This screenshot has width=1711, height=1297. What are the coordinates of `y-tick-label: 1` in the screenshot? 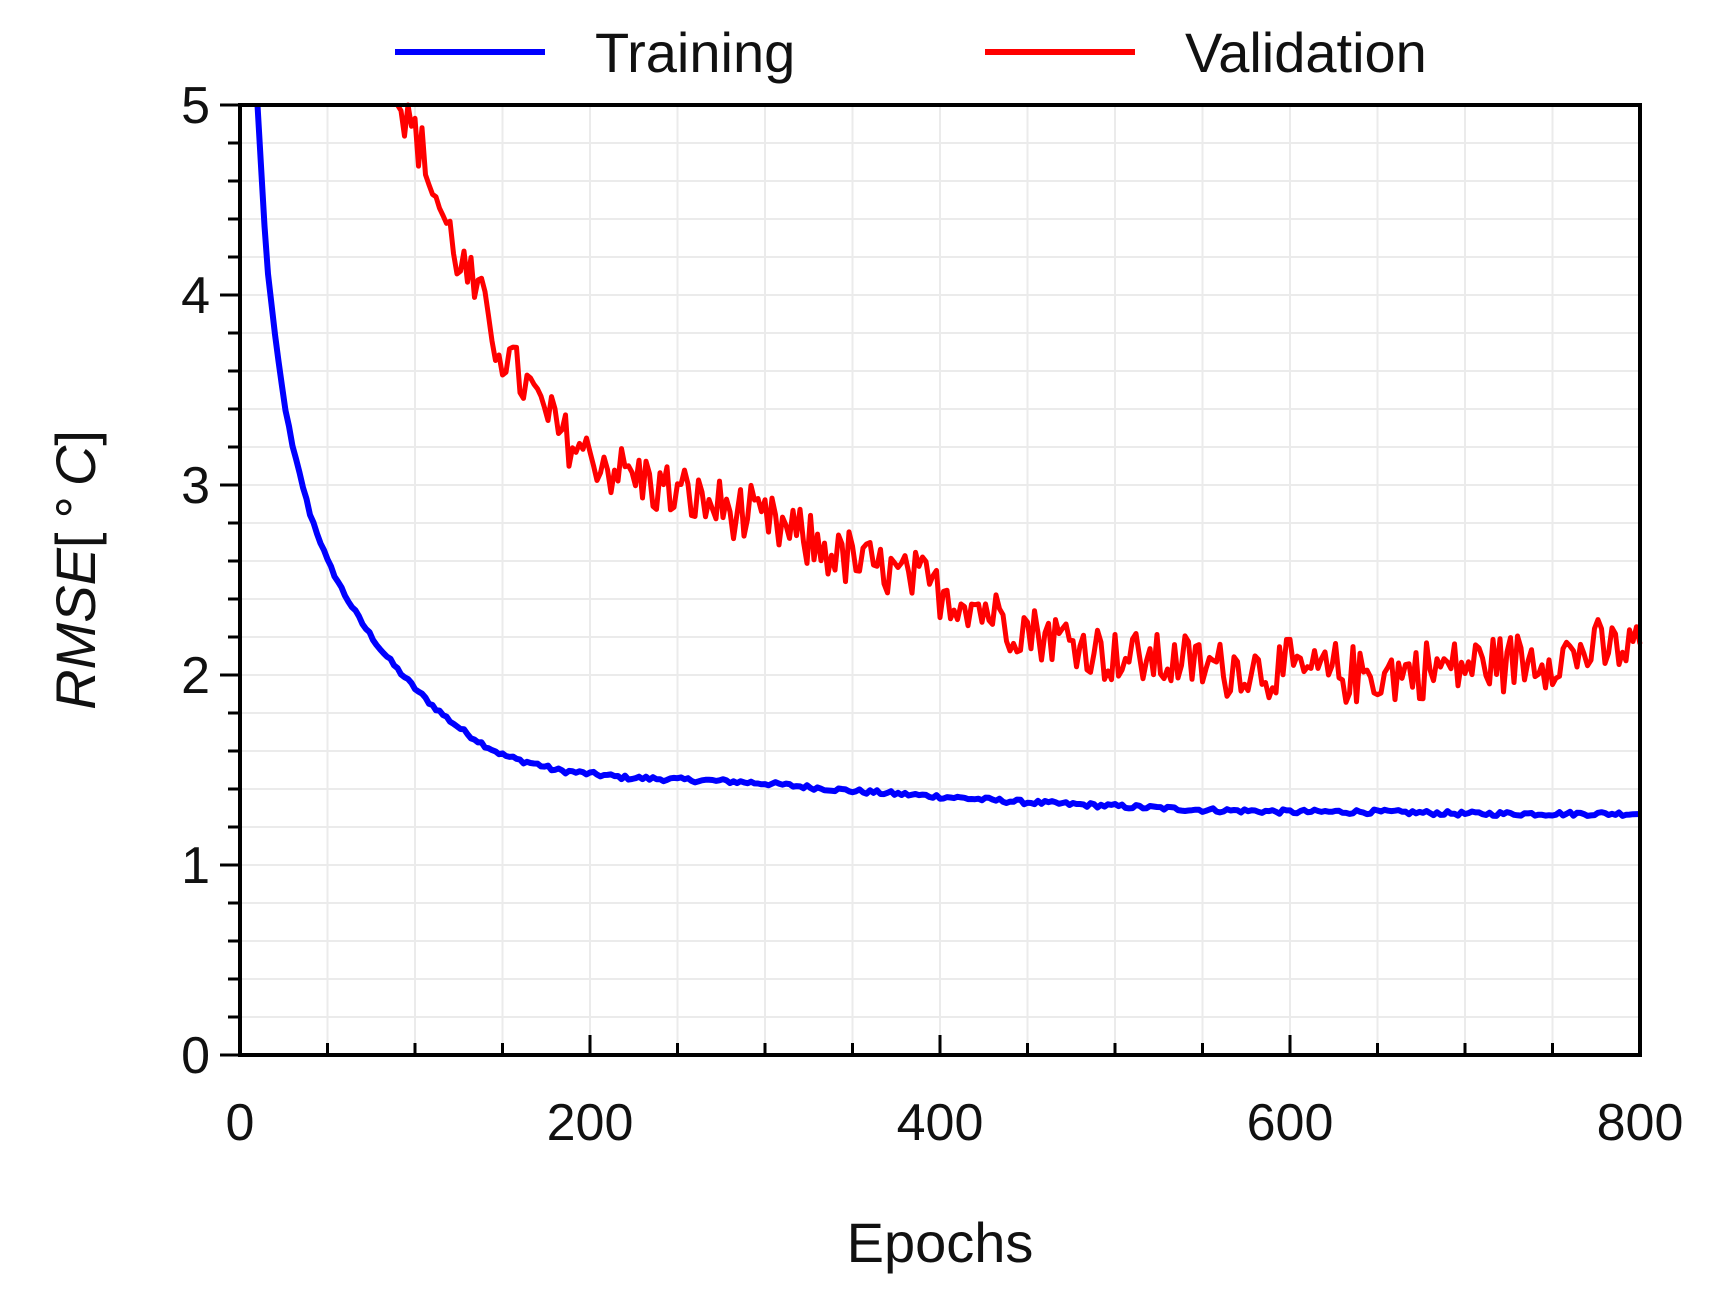 It's located at (195, 866).